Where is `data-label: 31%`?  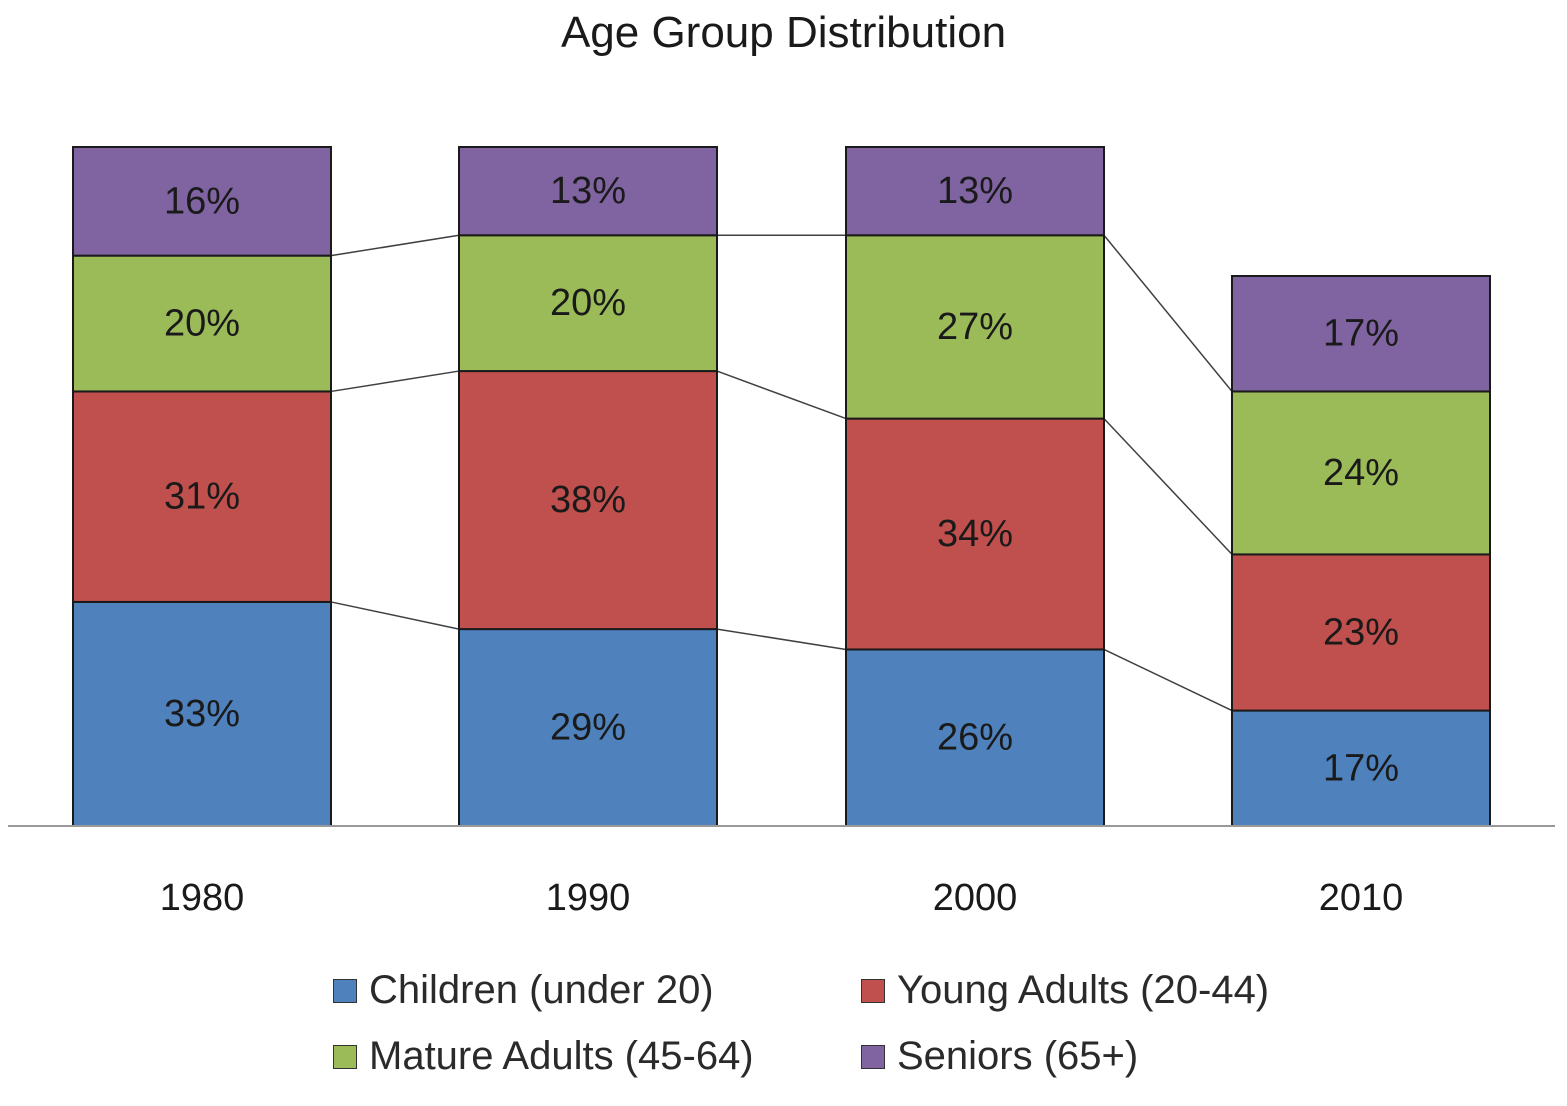
data-label: 31% is located at coordinates (202, 497).